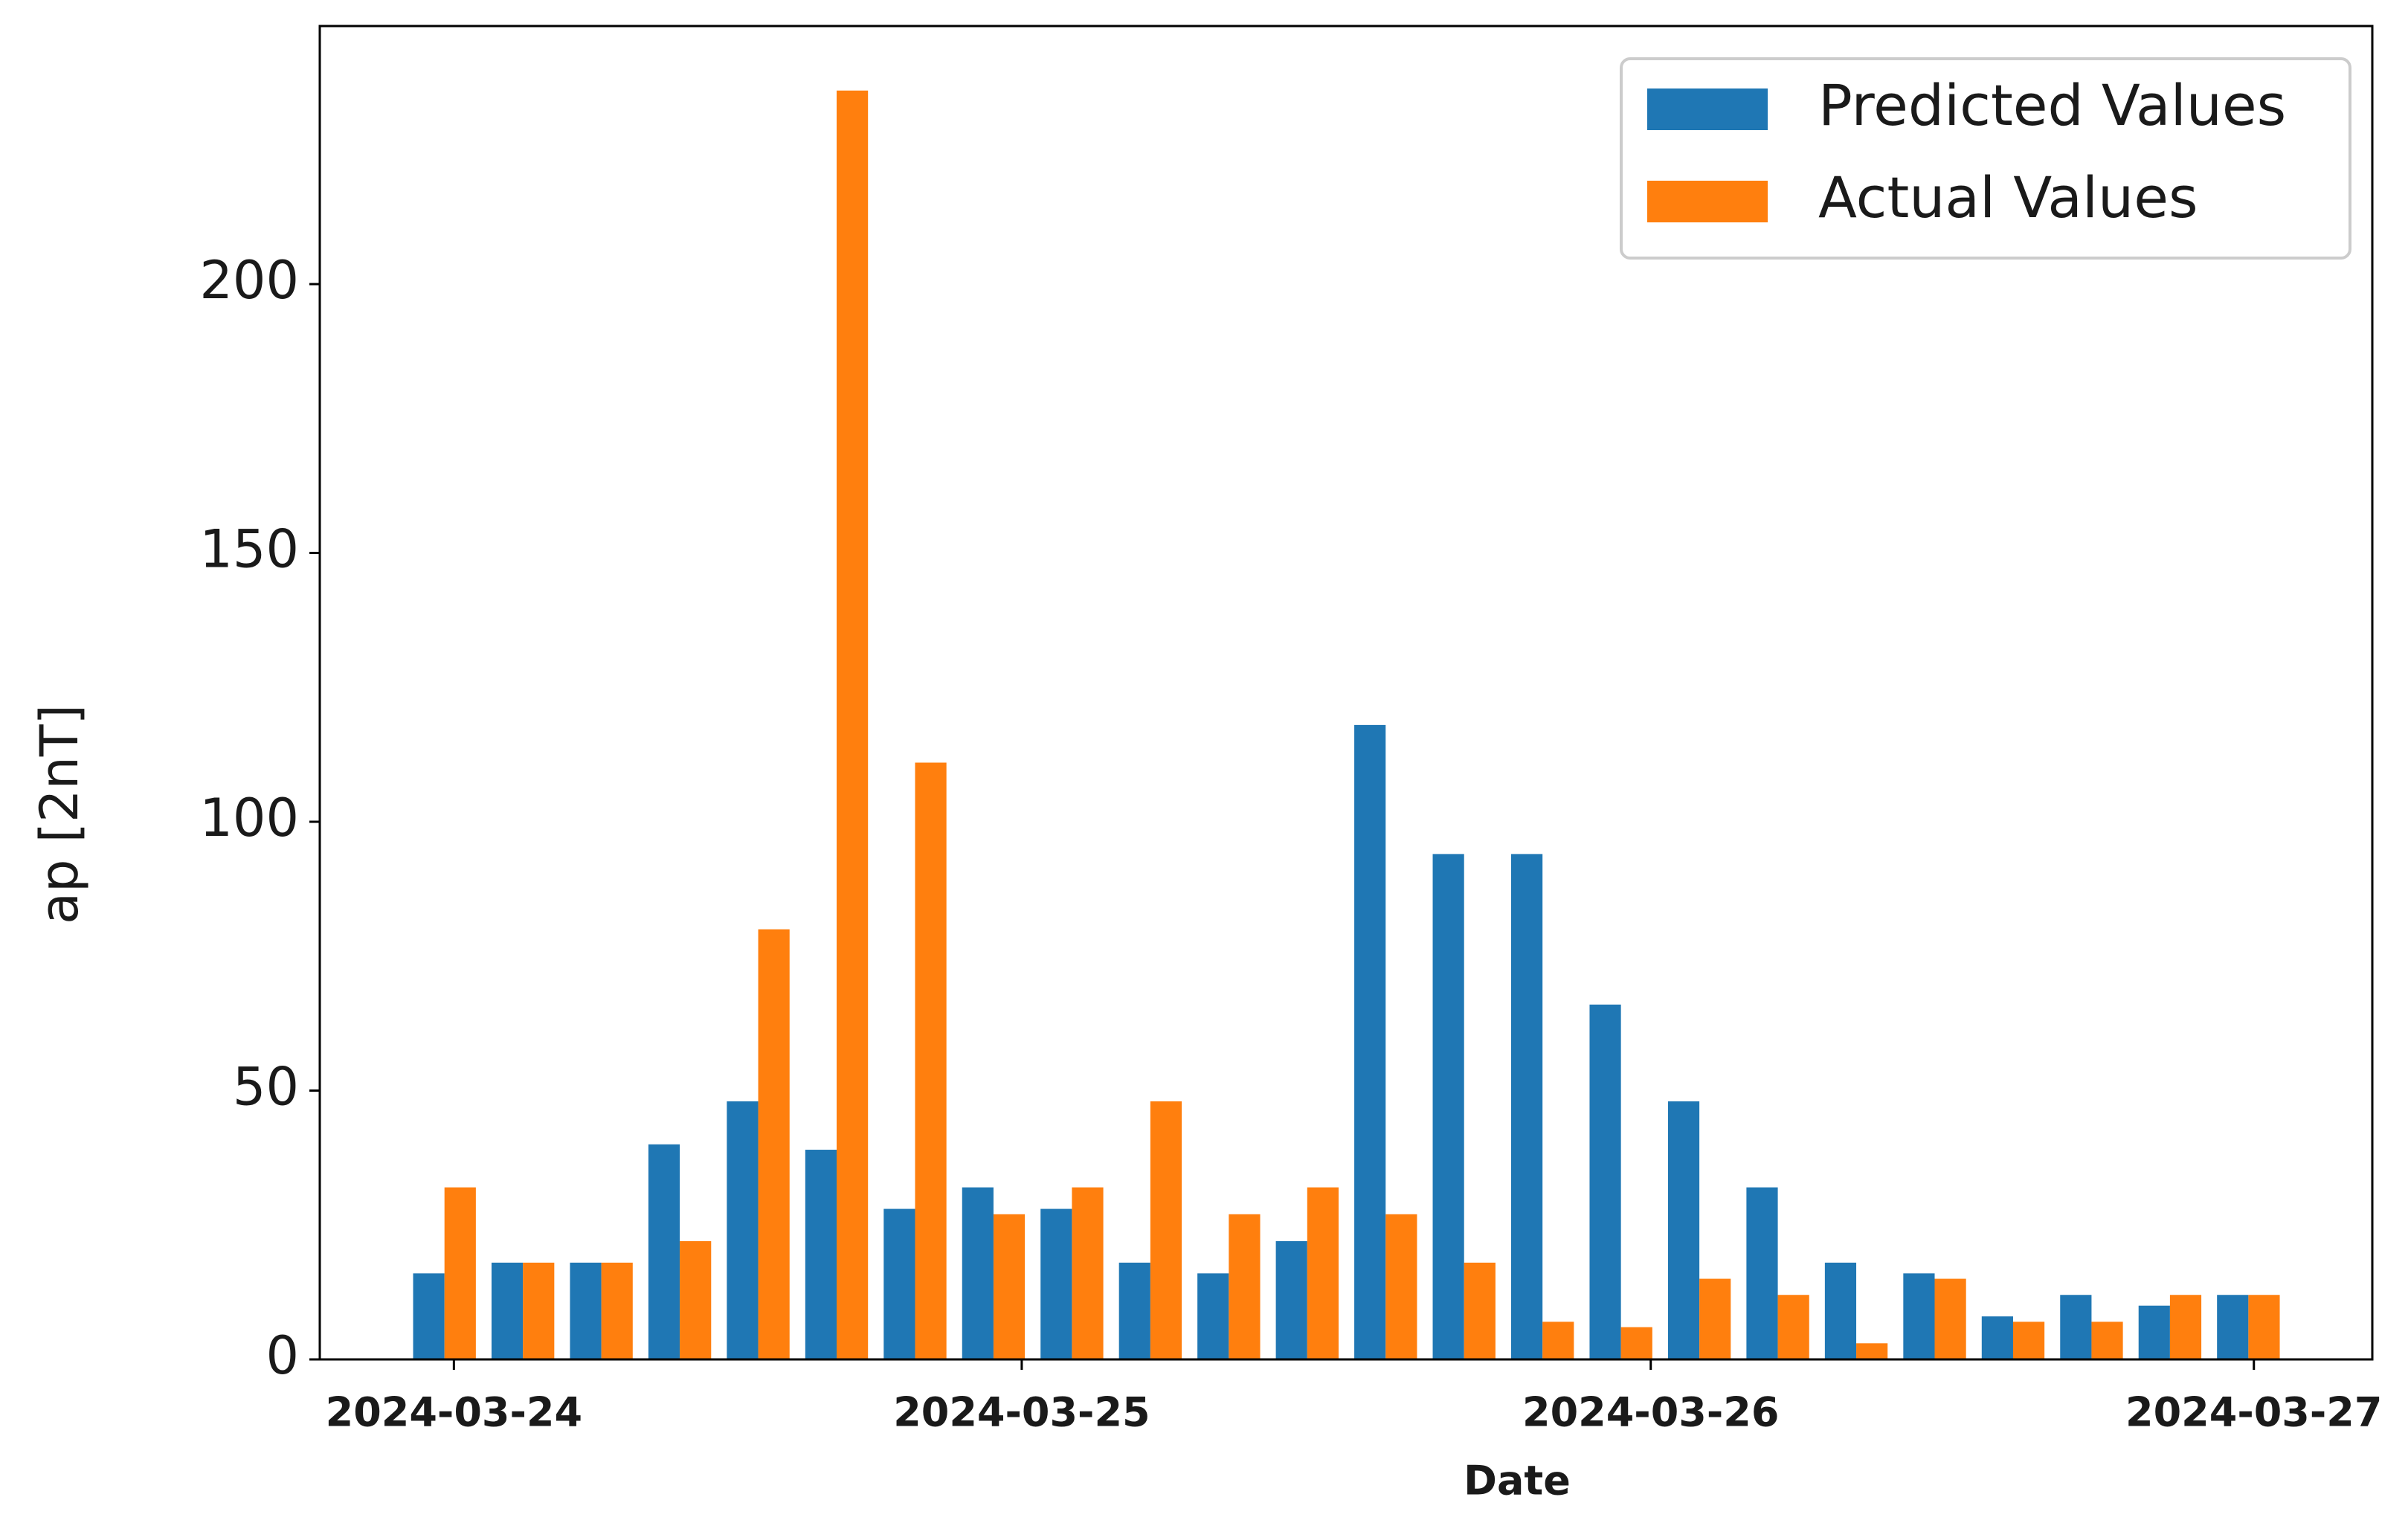 This screenshot has height=1526, width=2408. What do you see at coordinates (2008, 198) in the screenshot?
I see `legend-label: Actual Values` at bounding box center [2008, 198].